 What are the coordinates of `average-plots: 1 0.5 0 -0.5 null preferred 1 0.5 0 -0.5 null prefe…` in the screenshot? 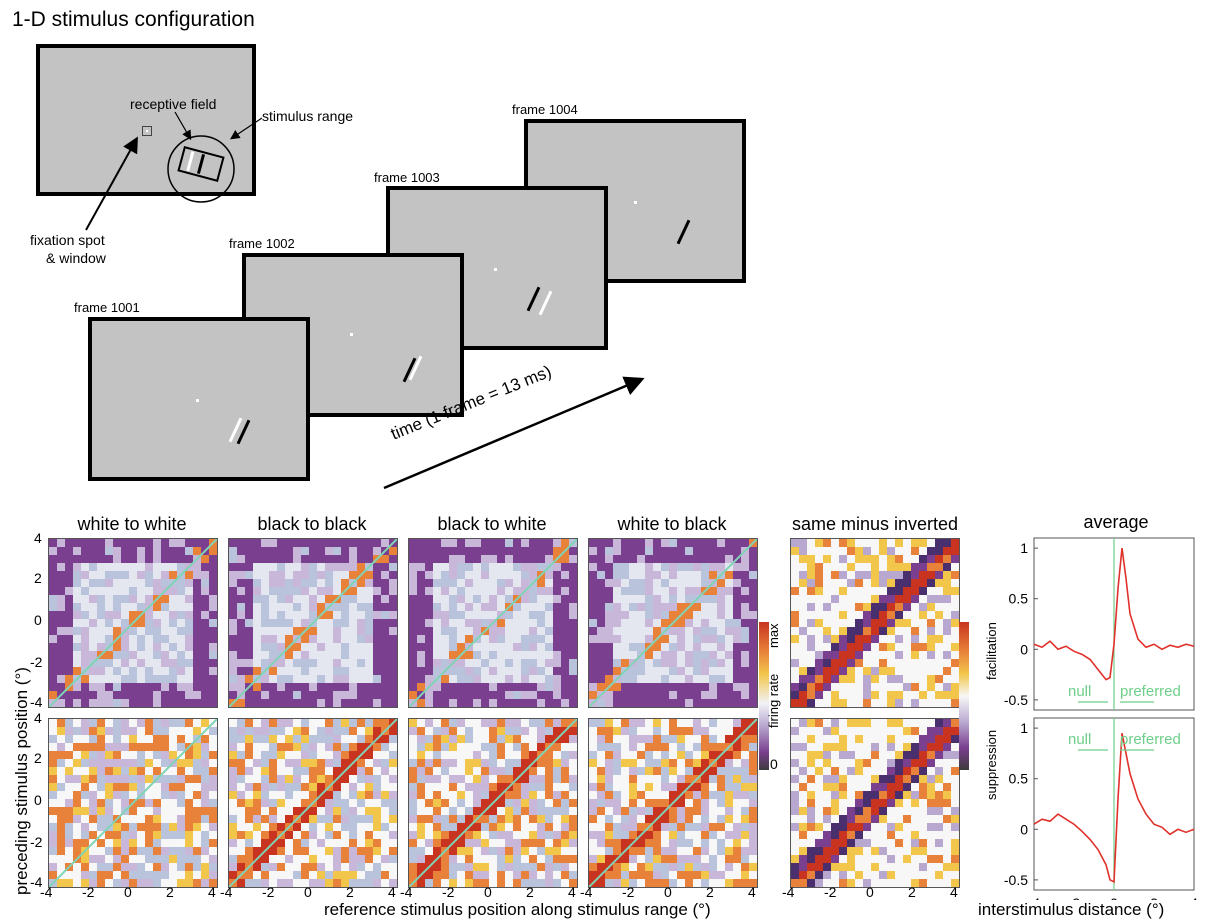 It's located at (1101, 718).